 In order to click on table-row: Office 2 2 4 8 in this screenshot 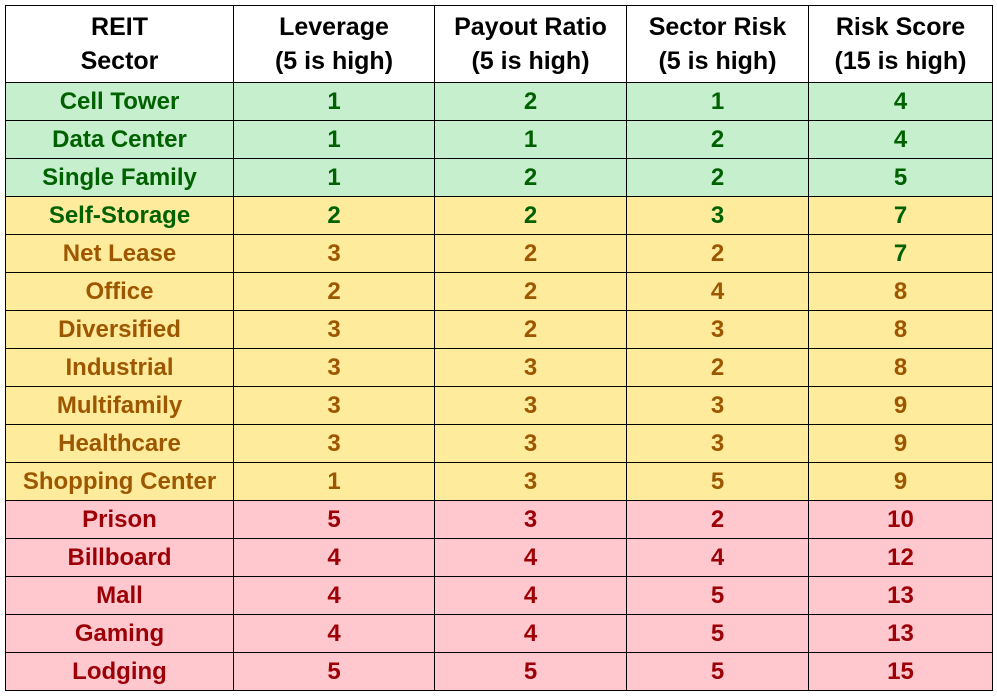, I will do `click(499, 291)`.